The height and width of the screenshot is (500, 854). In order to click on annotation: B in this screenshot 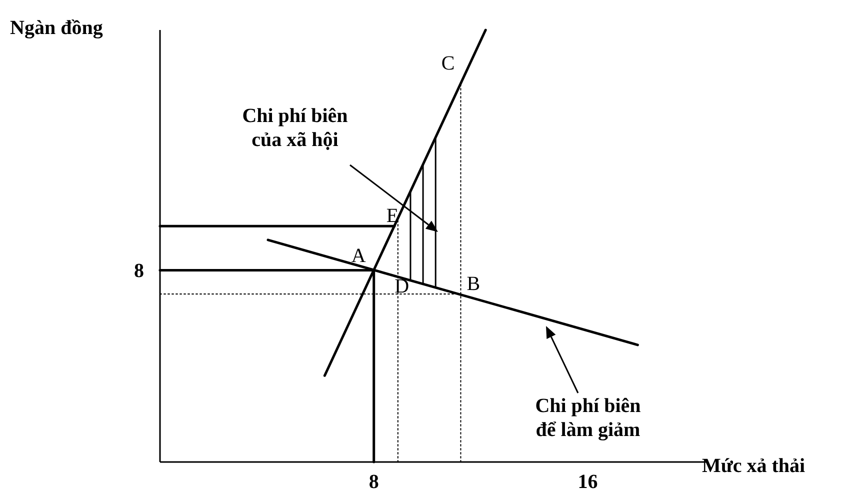, I will do `click(473, 283)`.